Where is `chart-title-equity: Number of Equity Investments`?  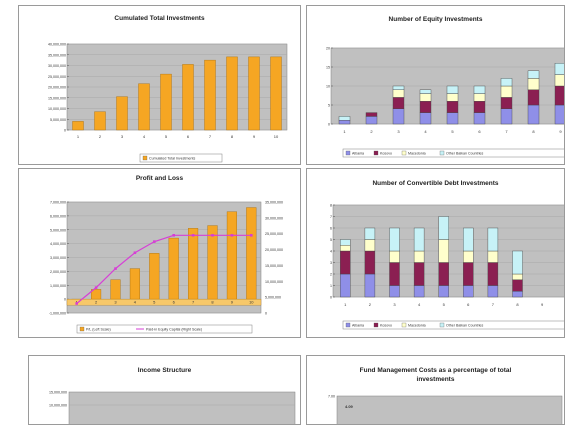 chart-title-equity: Number of Equity Investments is located at coordinates (435, 19).